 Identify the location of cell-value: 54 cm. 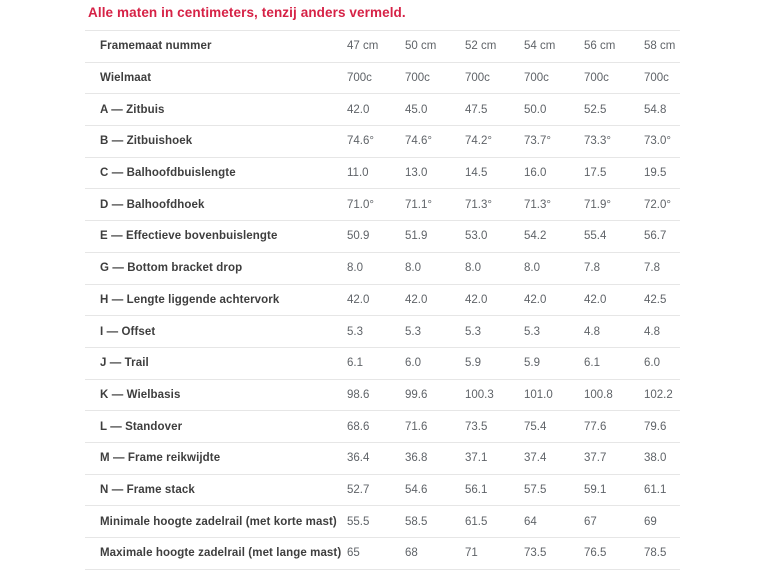
(540, 46).